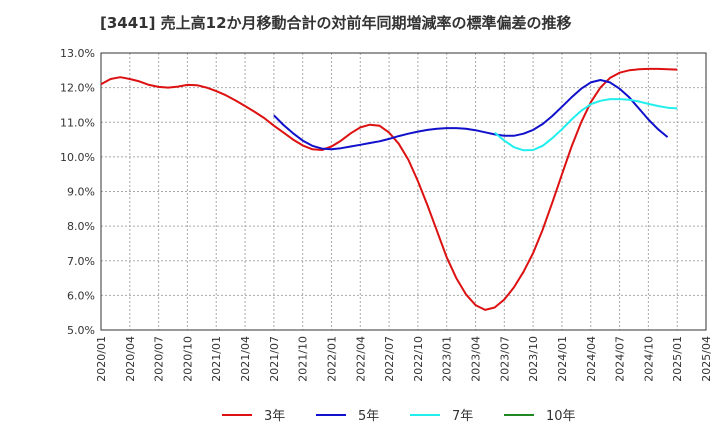 The image size is (720, 440). Describe the element at coordinates (533, 359) in the screenshot. I see `x-tick-label: 2023/10` at that location.